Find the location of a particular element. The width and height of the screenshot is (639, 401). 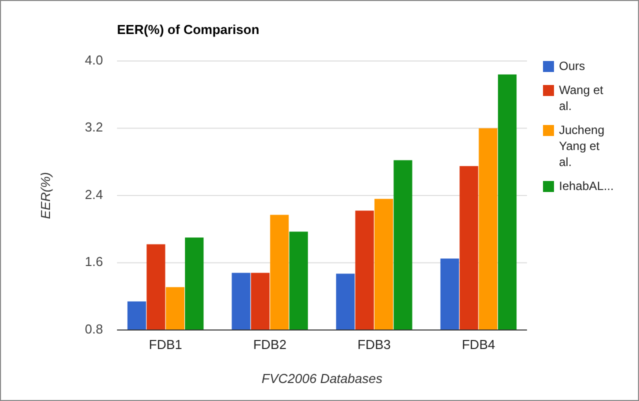

x-axis-title: FVC2006 Databases is located at coordinates (322, 378).